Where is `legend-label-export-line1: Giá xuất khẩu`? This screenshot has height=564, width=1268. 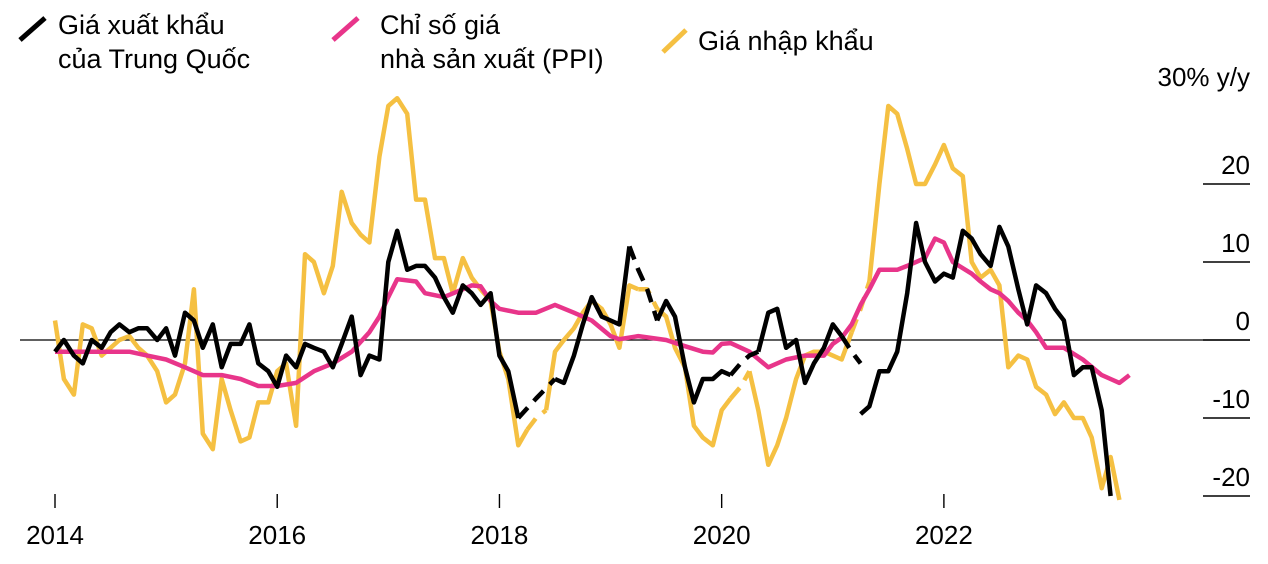
legend-label-export-line1: Giá xuất khẩu is located at coordinates (141, 25).